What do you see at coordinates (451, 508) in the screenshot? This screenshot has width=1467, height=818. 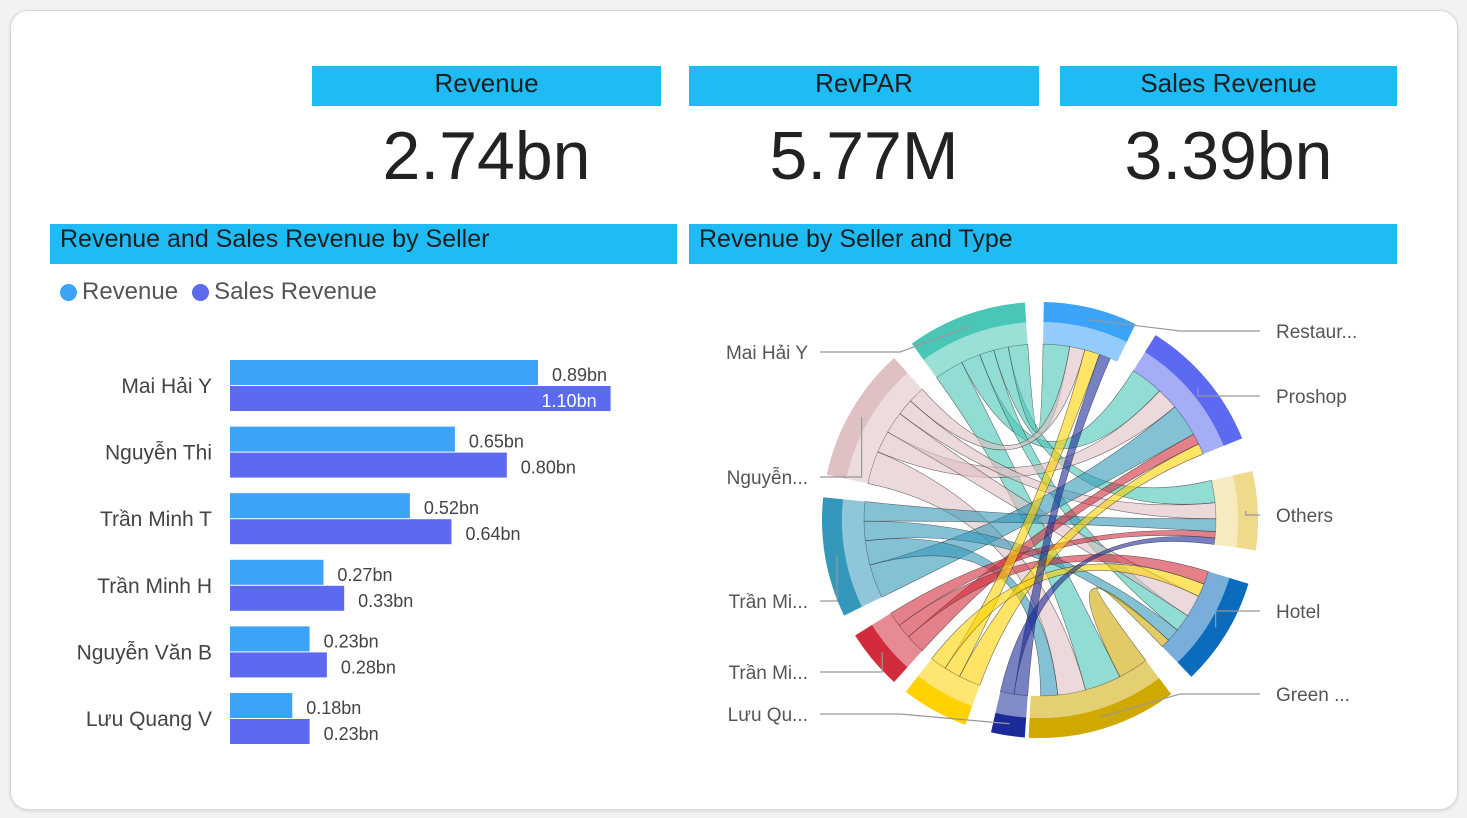 I see `bar-value-label: 0.52bn` at bounding box center [451, 508].